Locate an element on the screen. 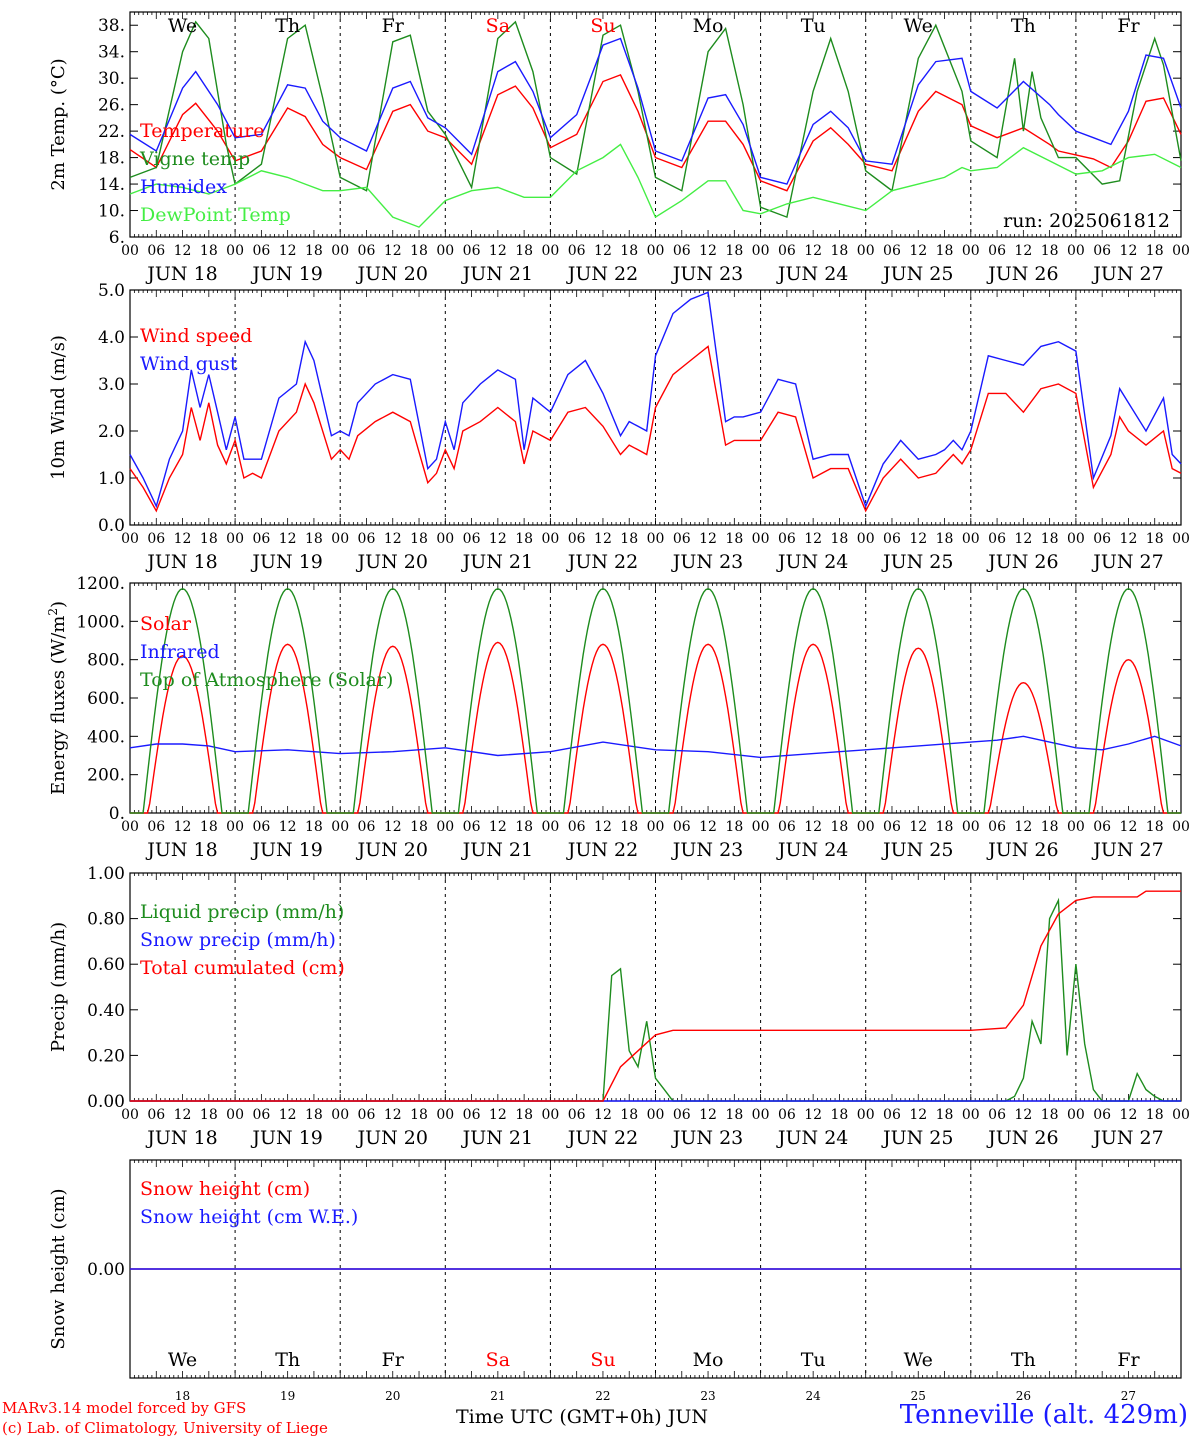 The height and width of the screenshot is (1440, 1194). y-tick-label: 600. is located at coordinates (106, 699).